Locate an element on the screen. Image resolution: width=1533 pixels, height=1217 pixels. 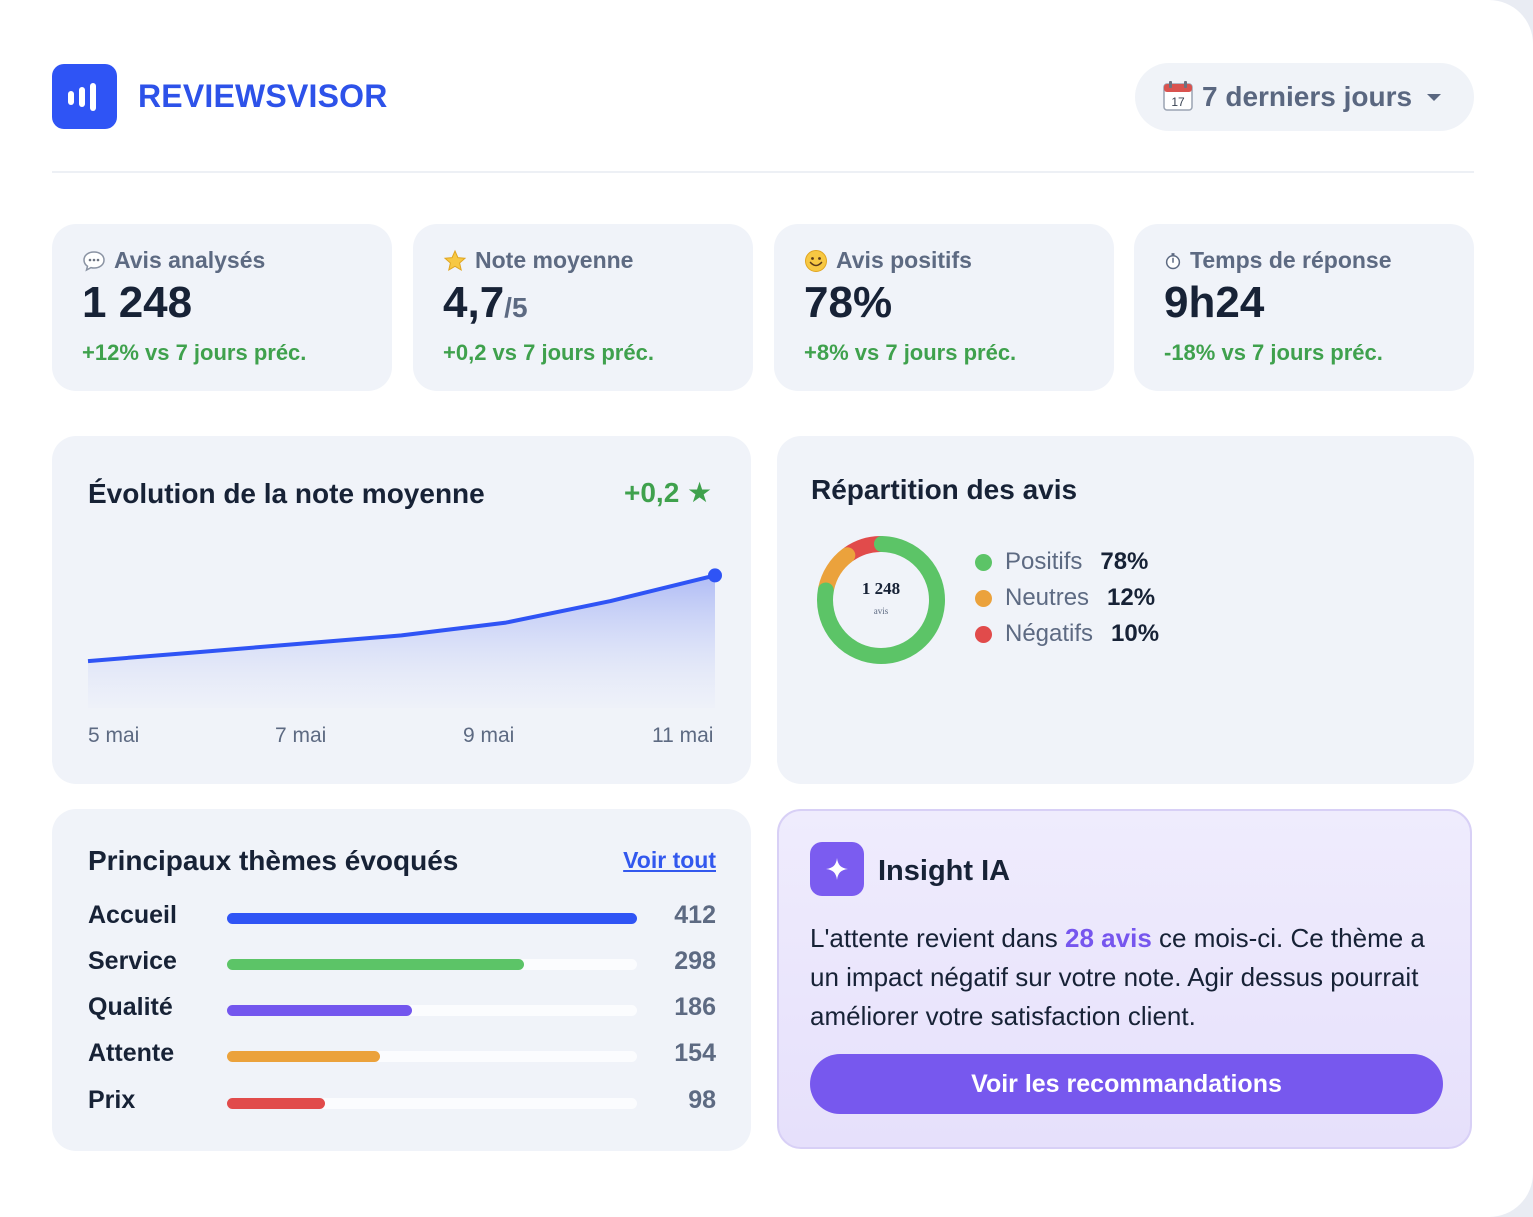
kpi-value: 9h24 is located at coordinates (1214, 303).